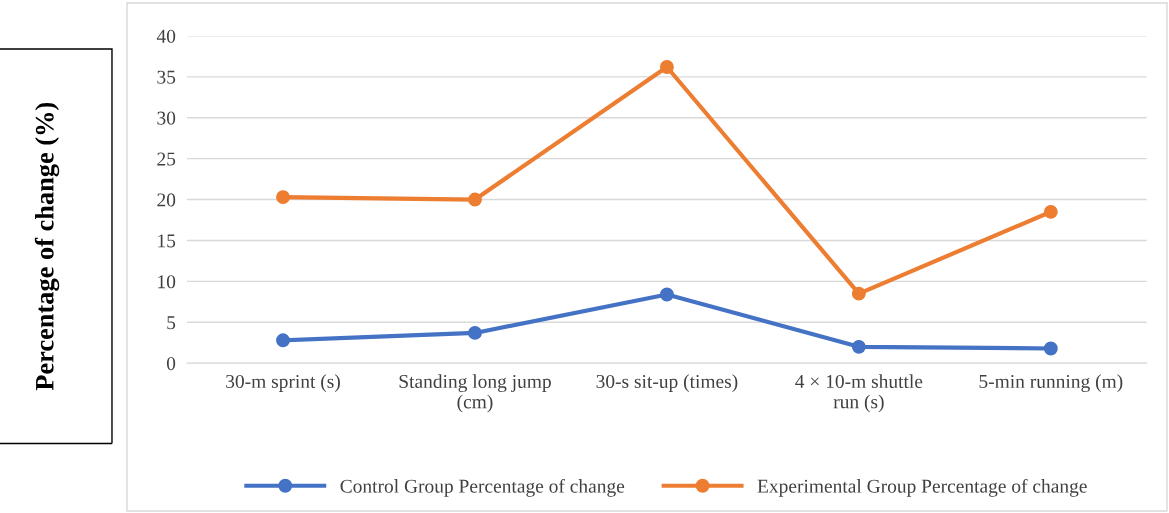  Describe the element at coordinates (475, 393) in the screenshot. I see `x-tick-label: Standing long jump (cm)` at that location.